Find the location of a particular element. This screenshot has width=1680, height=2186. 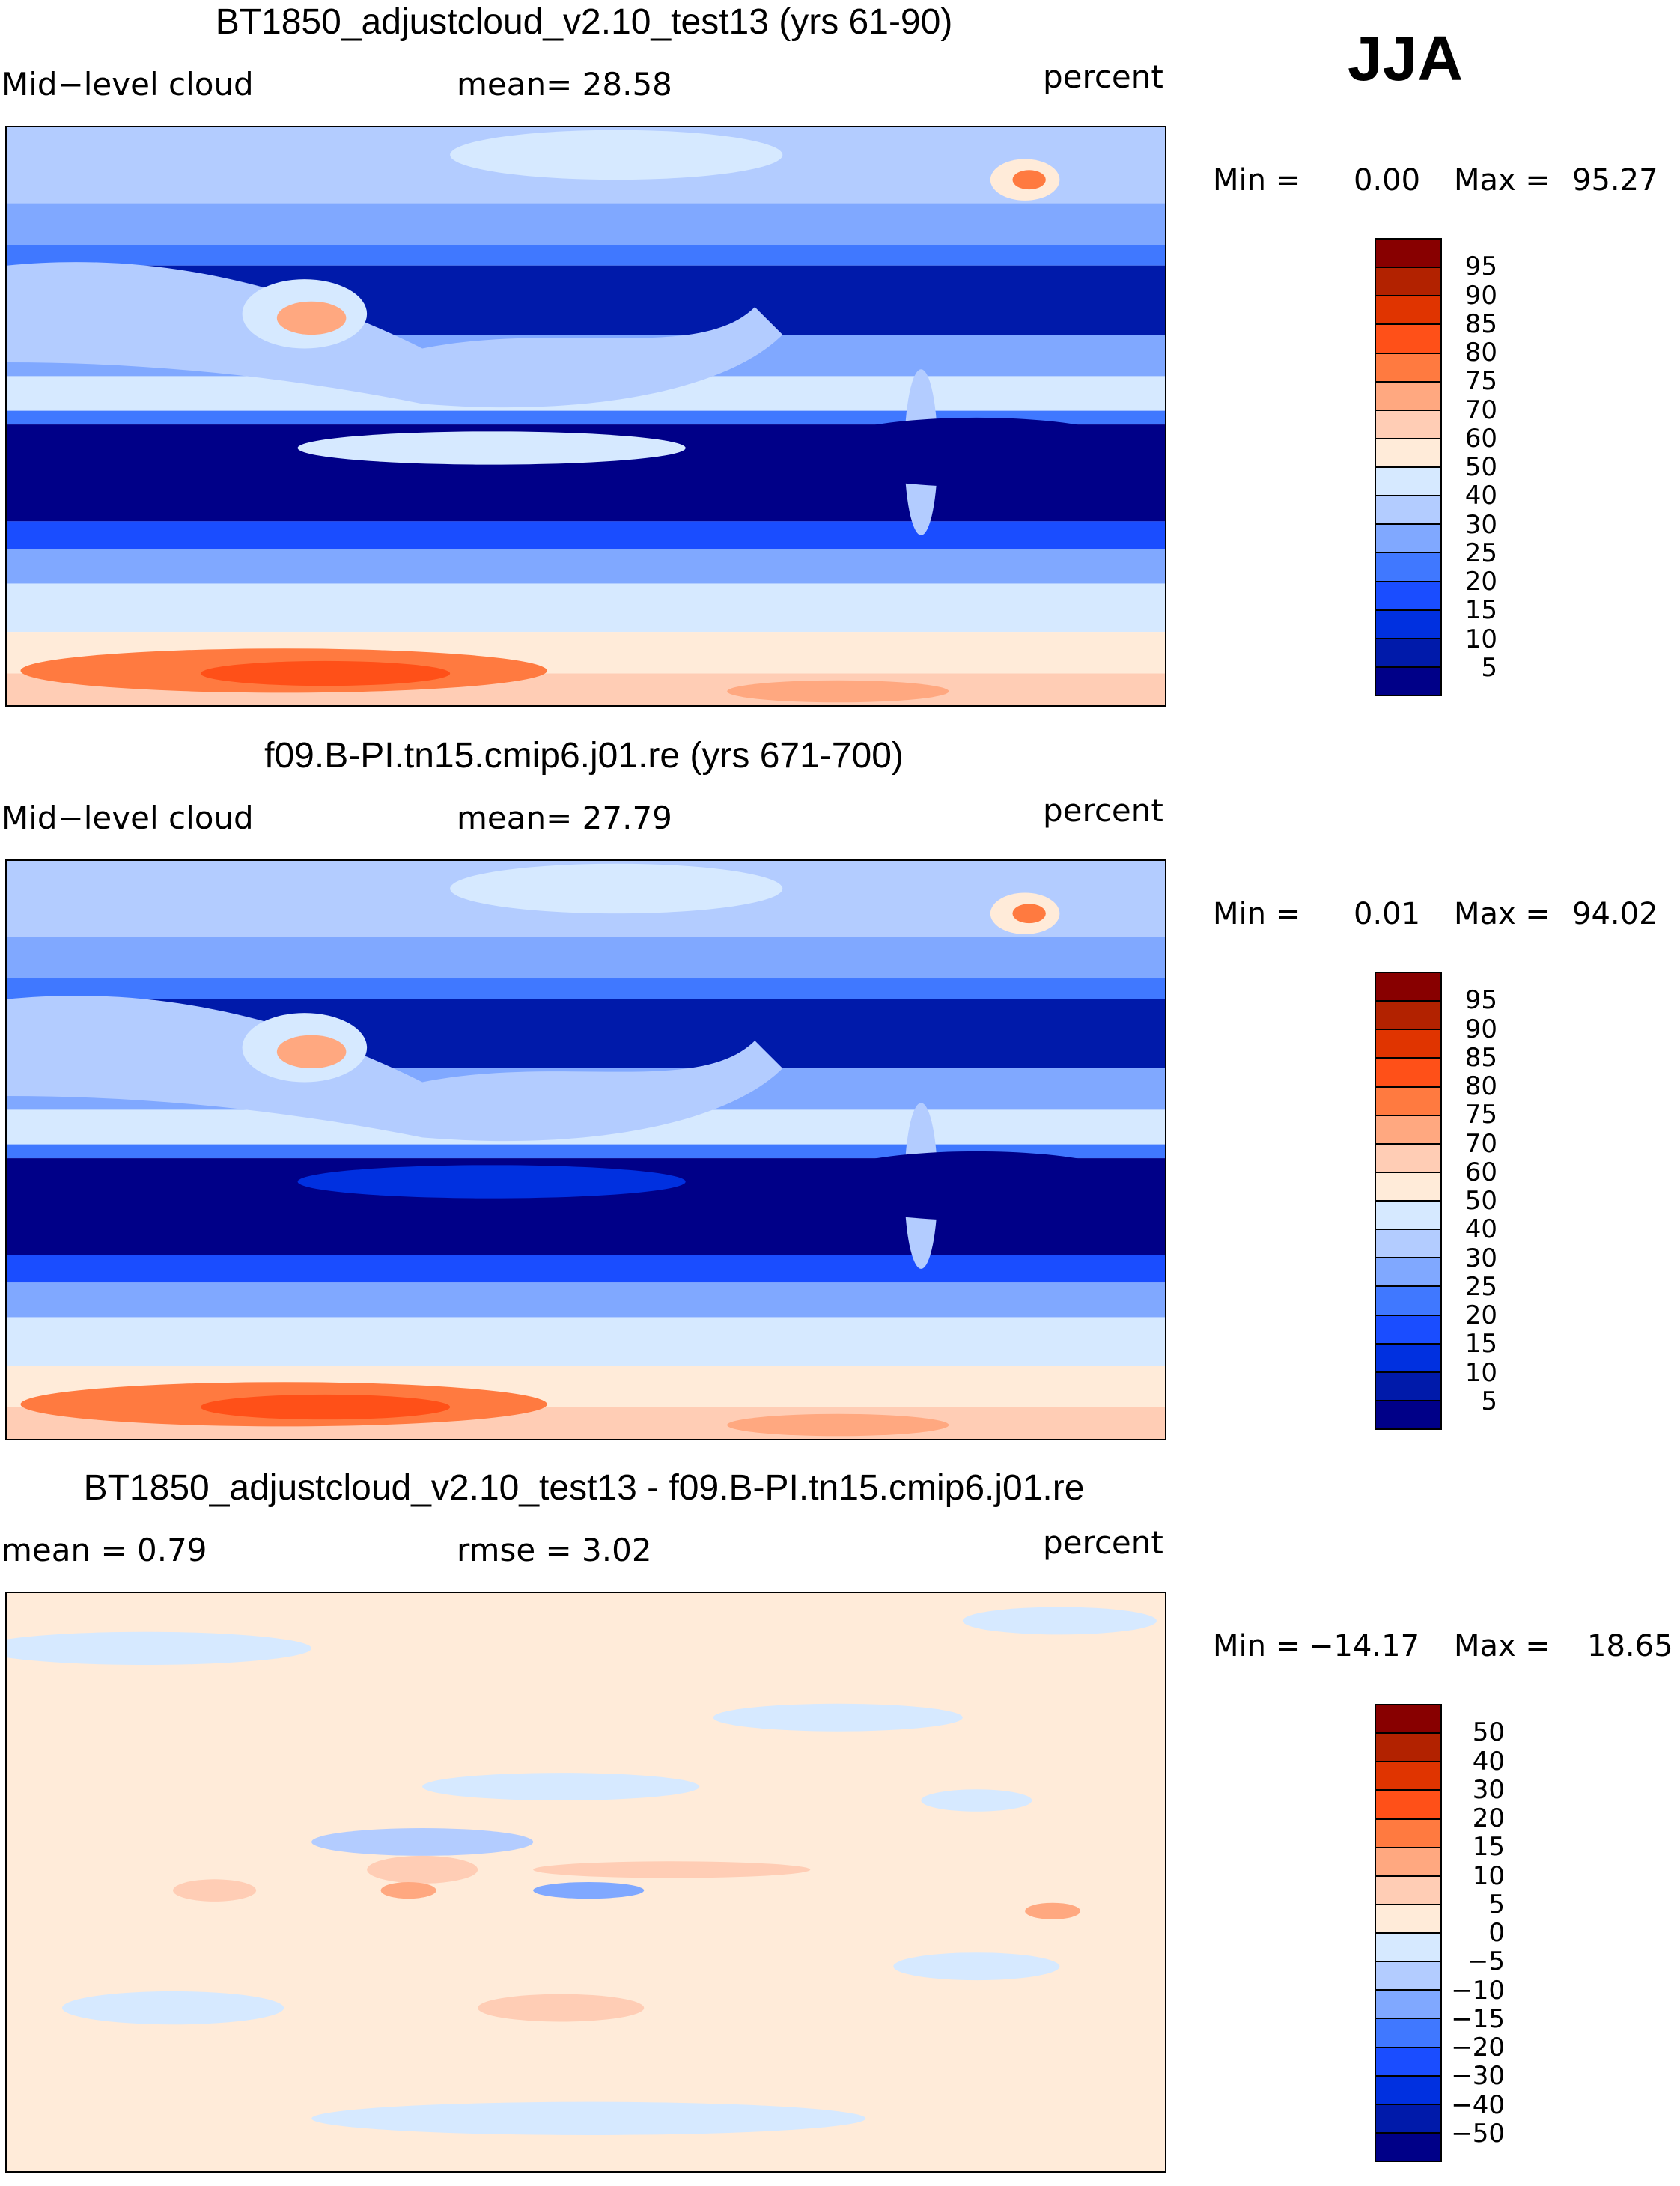

min-value: −14.17 is located at coordinates (1364, 1646).